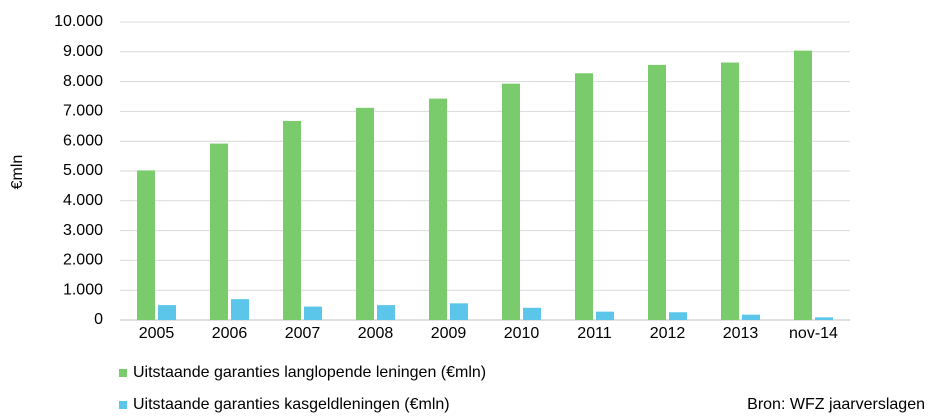 This screenshot has width=930, height=417. I want to click on x-tick-label: 2010, so click(522, 333).